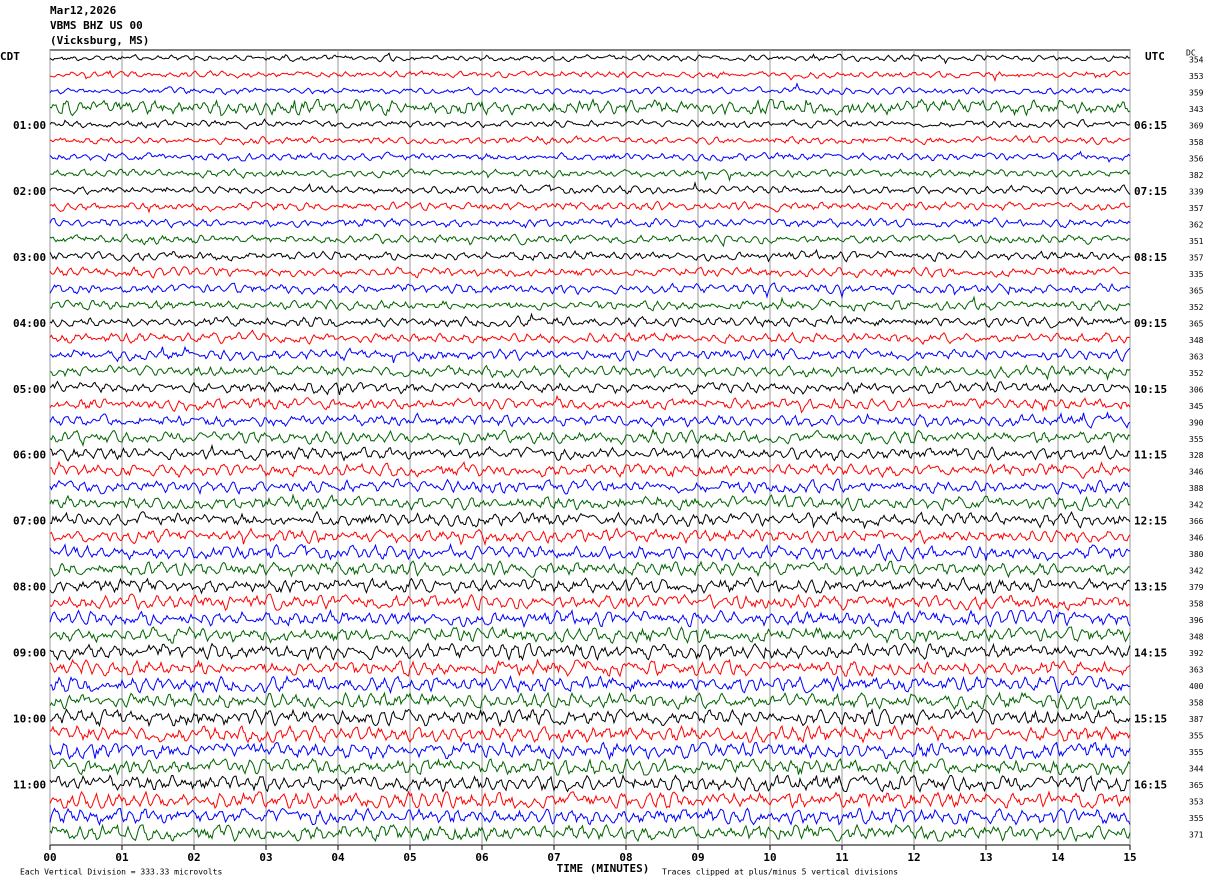 The width and height of the screenshot is (1210, 886). What do you see at coordinates (1196, 389) in the screenshot?
I see `dc-value: 306` at bounding box center [1196, 389].